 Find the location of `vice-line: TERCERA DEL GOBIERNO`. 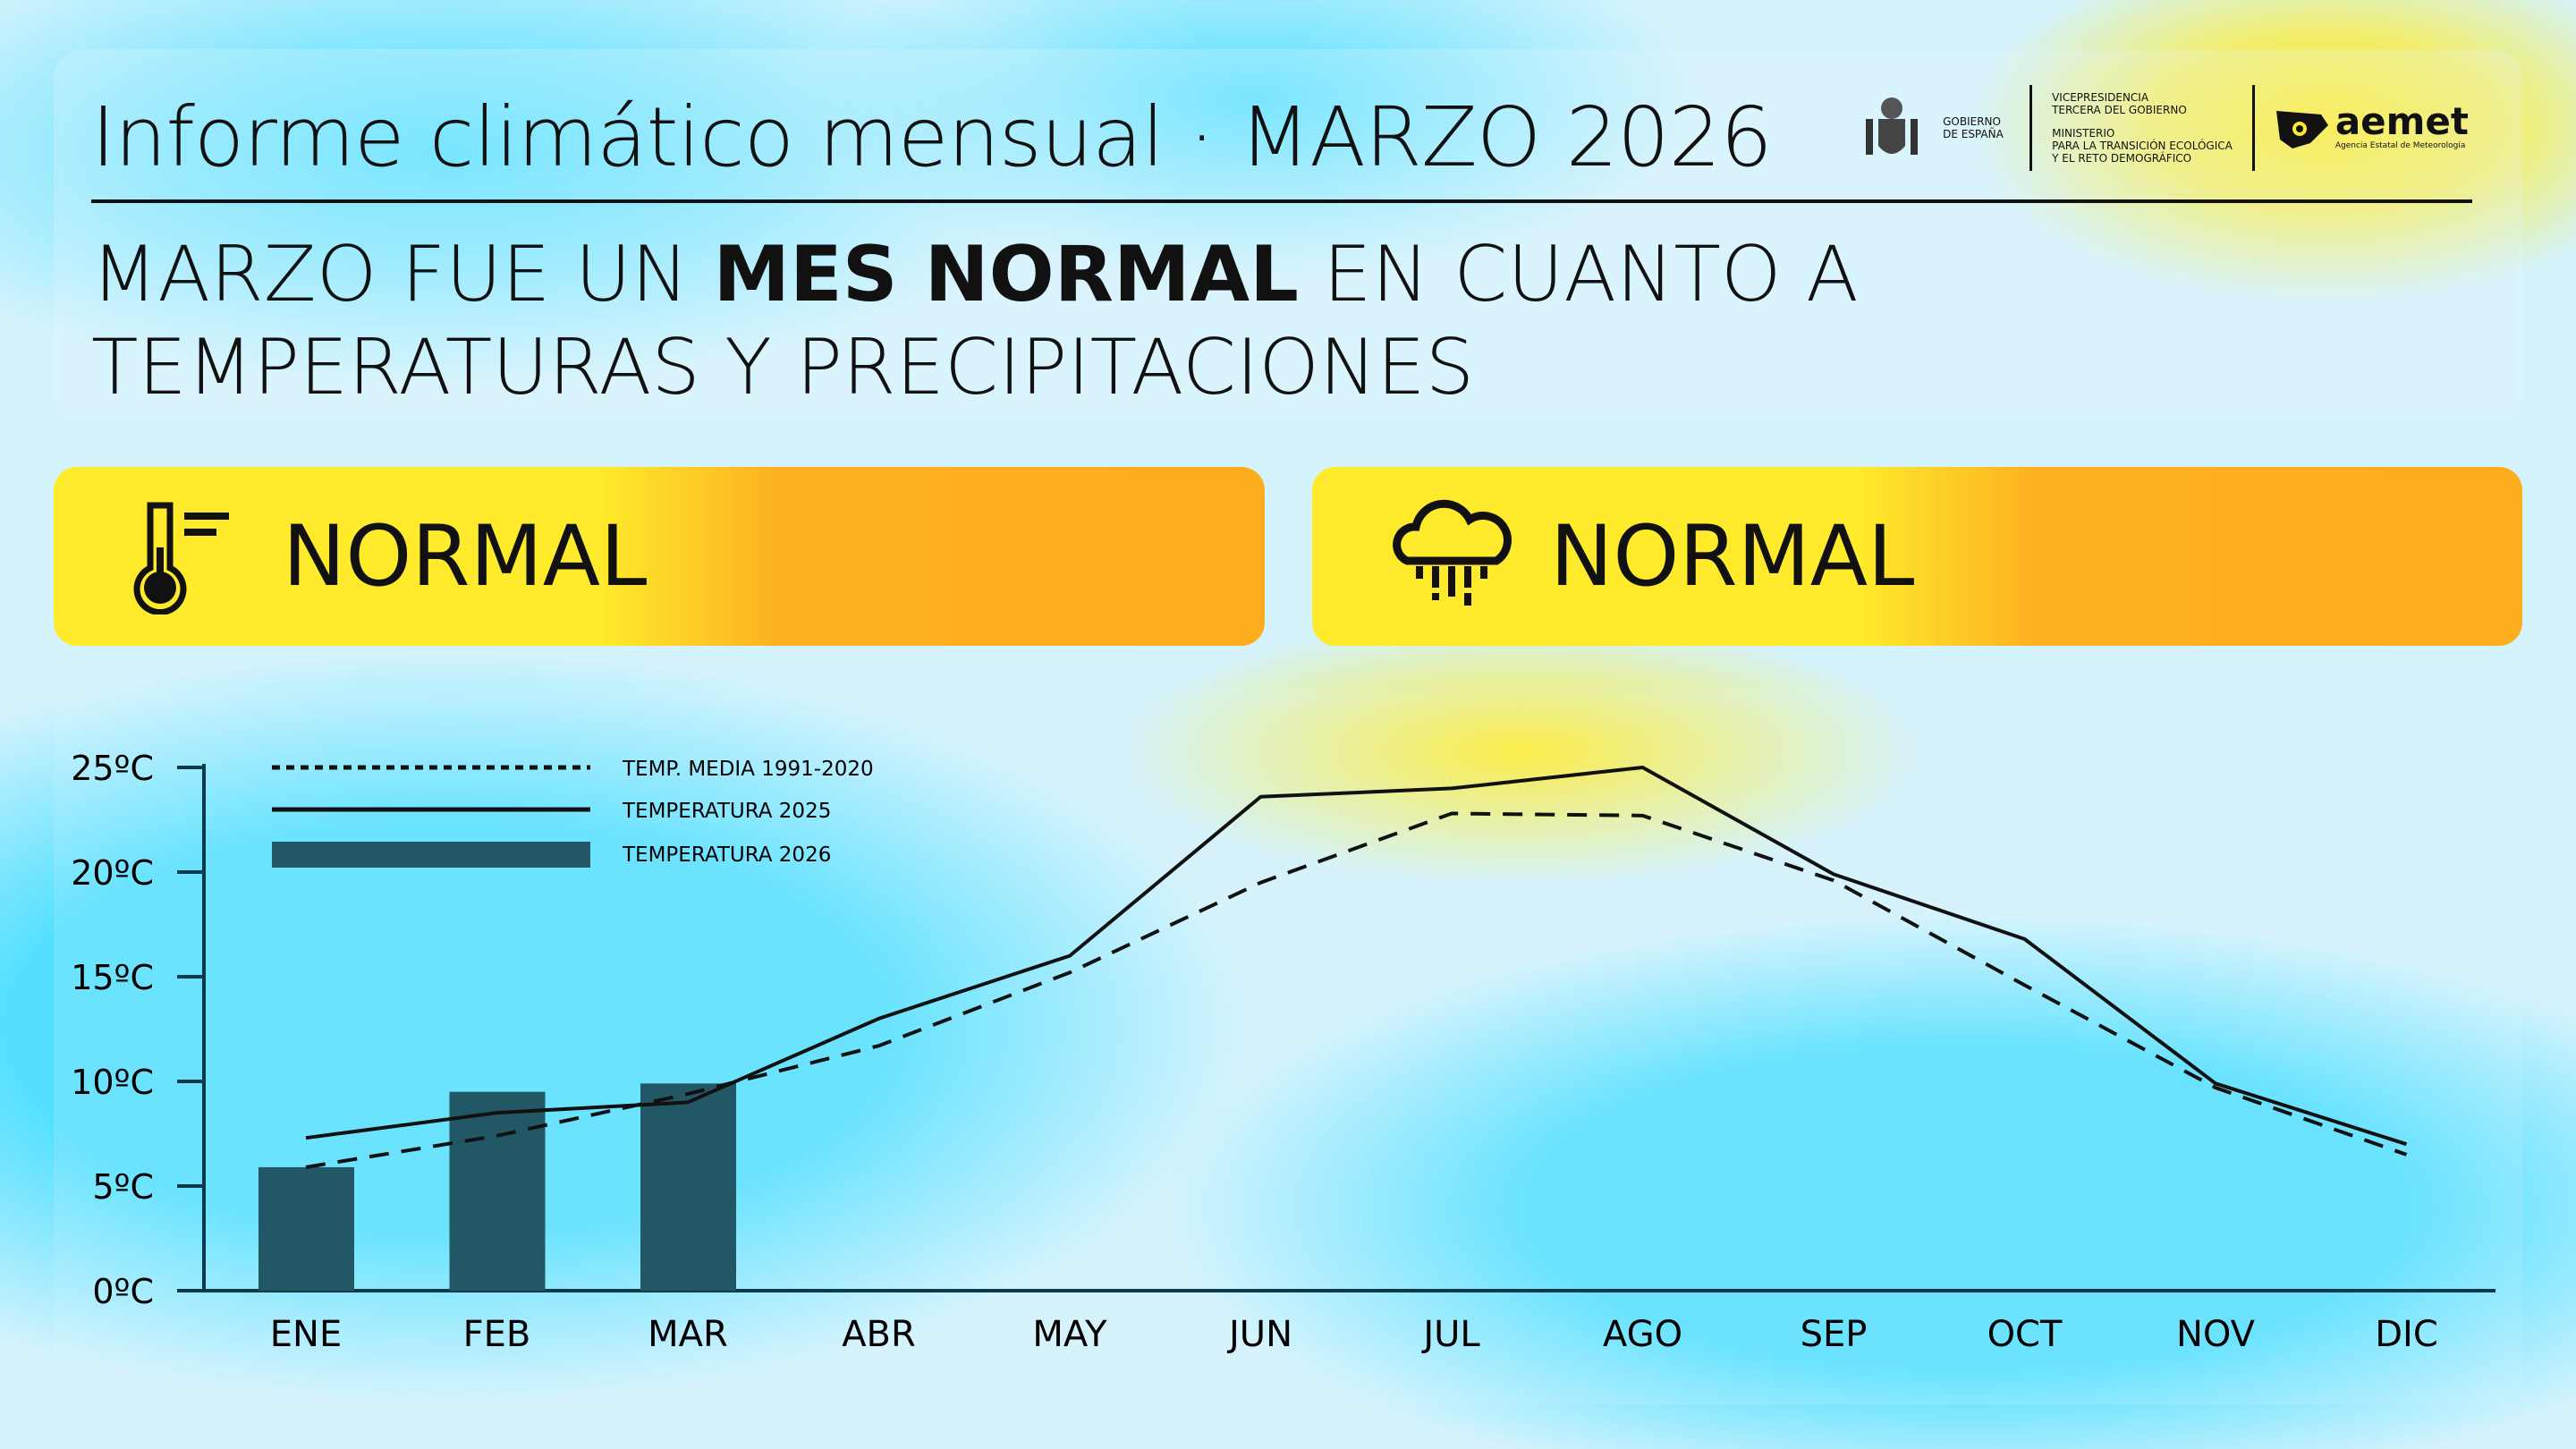

vice-line: TERCERA DEL GOBIERNO is located at coordinates (2119, 110).